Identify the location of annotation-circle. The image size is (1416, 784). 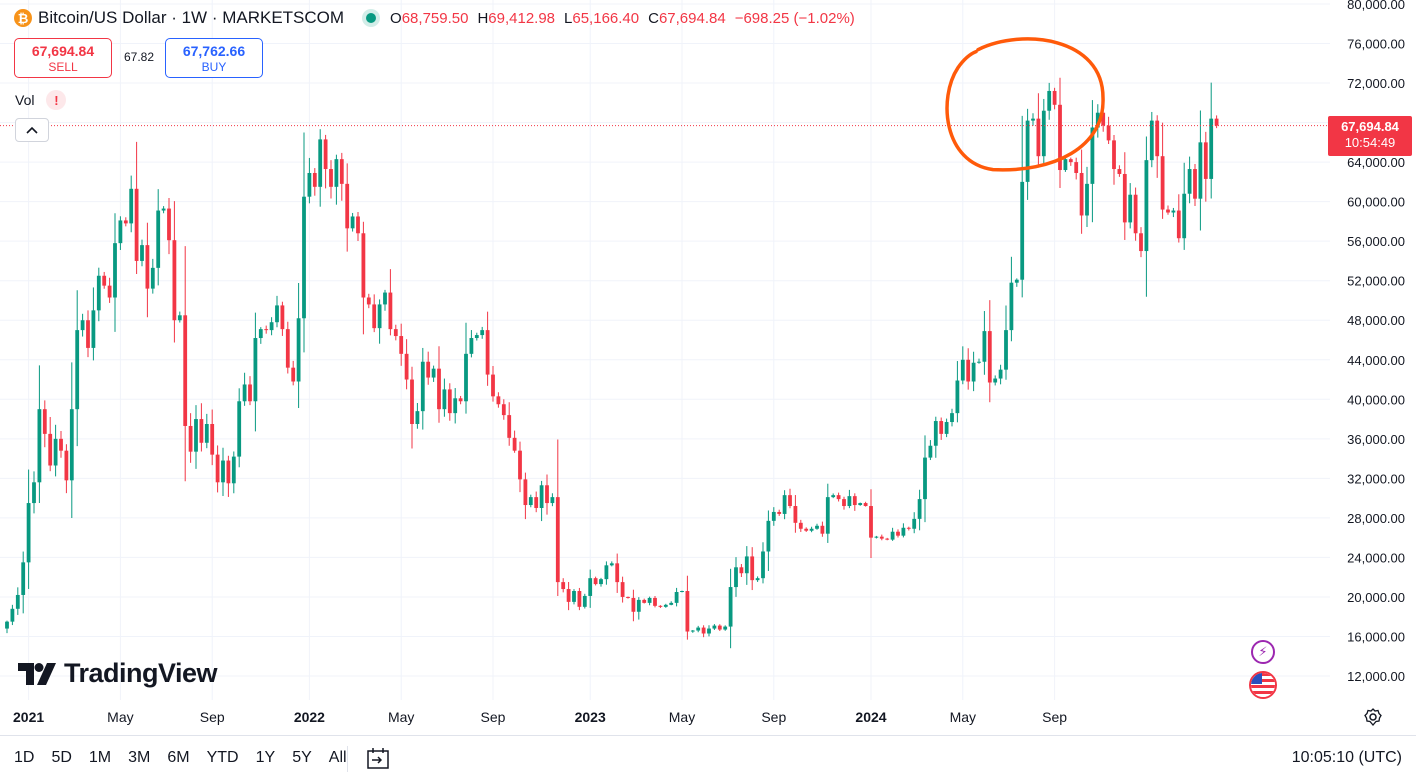
(1025, 104).